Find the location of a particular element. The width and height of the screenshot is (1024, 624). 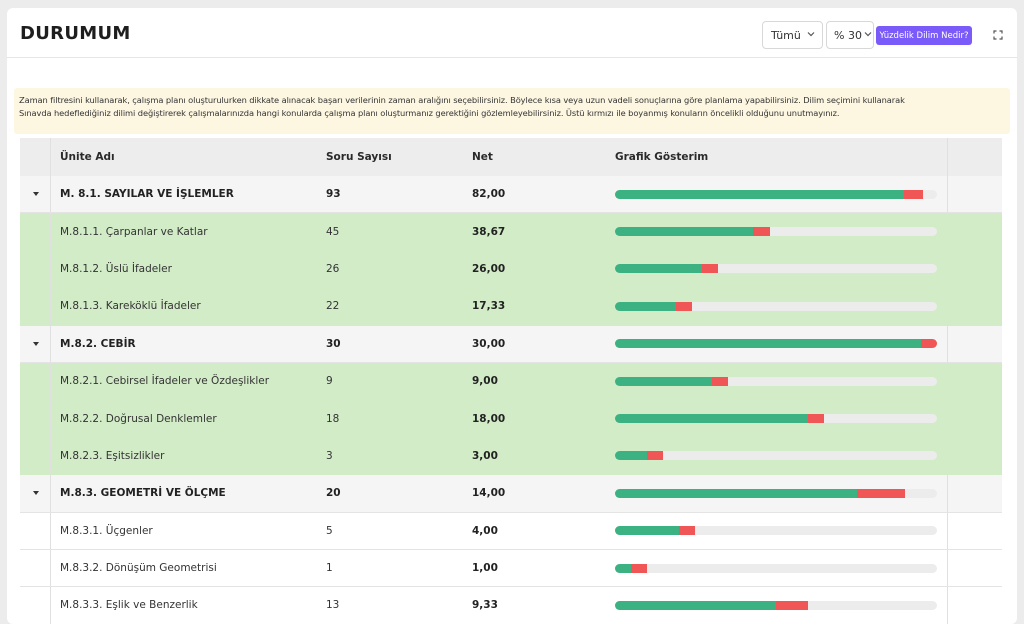

net-value: 38,67 is located at coordinates (489, 231).